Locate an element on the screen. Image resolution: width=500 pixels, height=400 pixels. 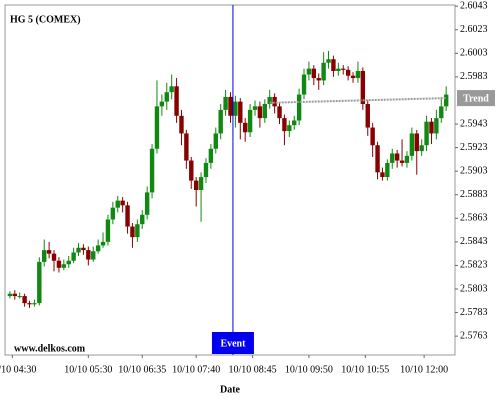
x-tick-label: 10/10 07:40 is located at coordinates (196, 369).